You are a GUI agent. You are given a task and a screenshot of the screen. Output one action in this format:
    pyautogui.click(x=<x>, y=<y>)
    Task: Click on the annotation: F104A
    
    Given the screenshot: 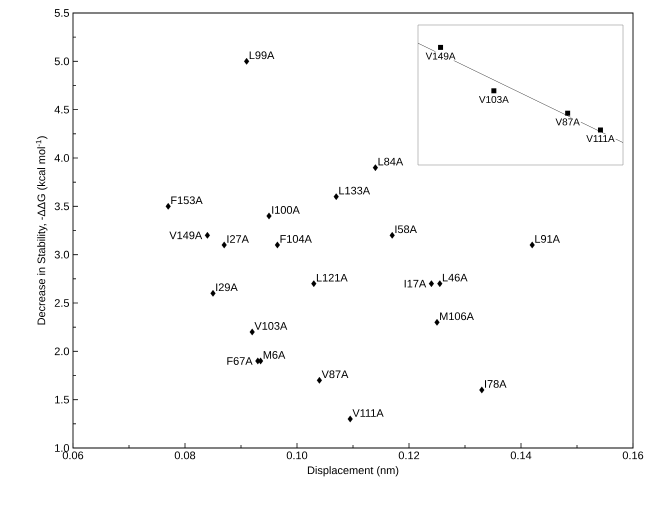 What is the action you would take?
    pyautogui.click(x=296, y=239)
    